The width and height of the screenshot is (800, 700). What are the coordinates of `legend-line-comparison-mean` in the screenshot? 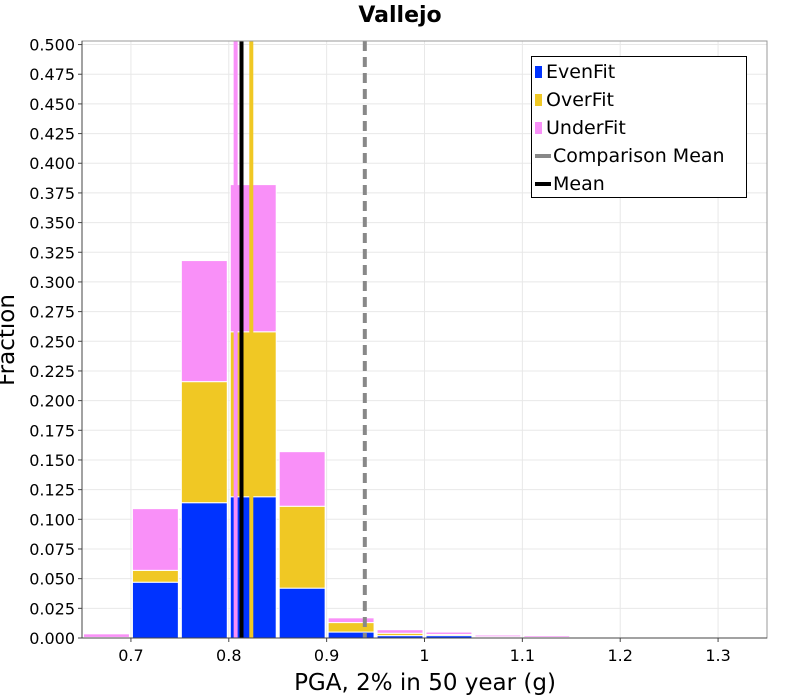 It's located at (543, 156).